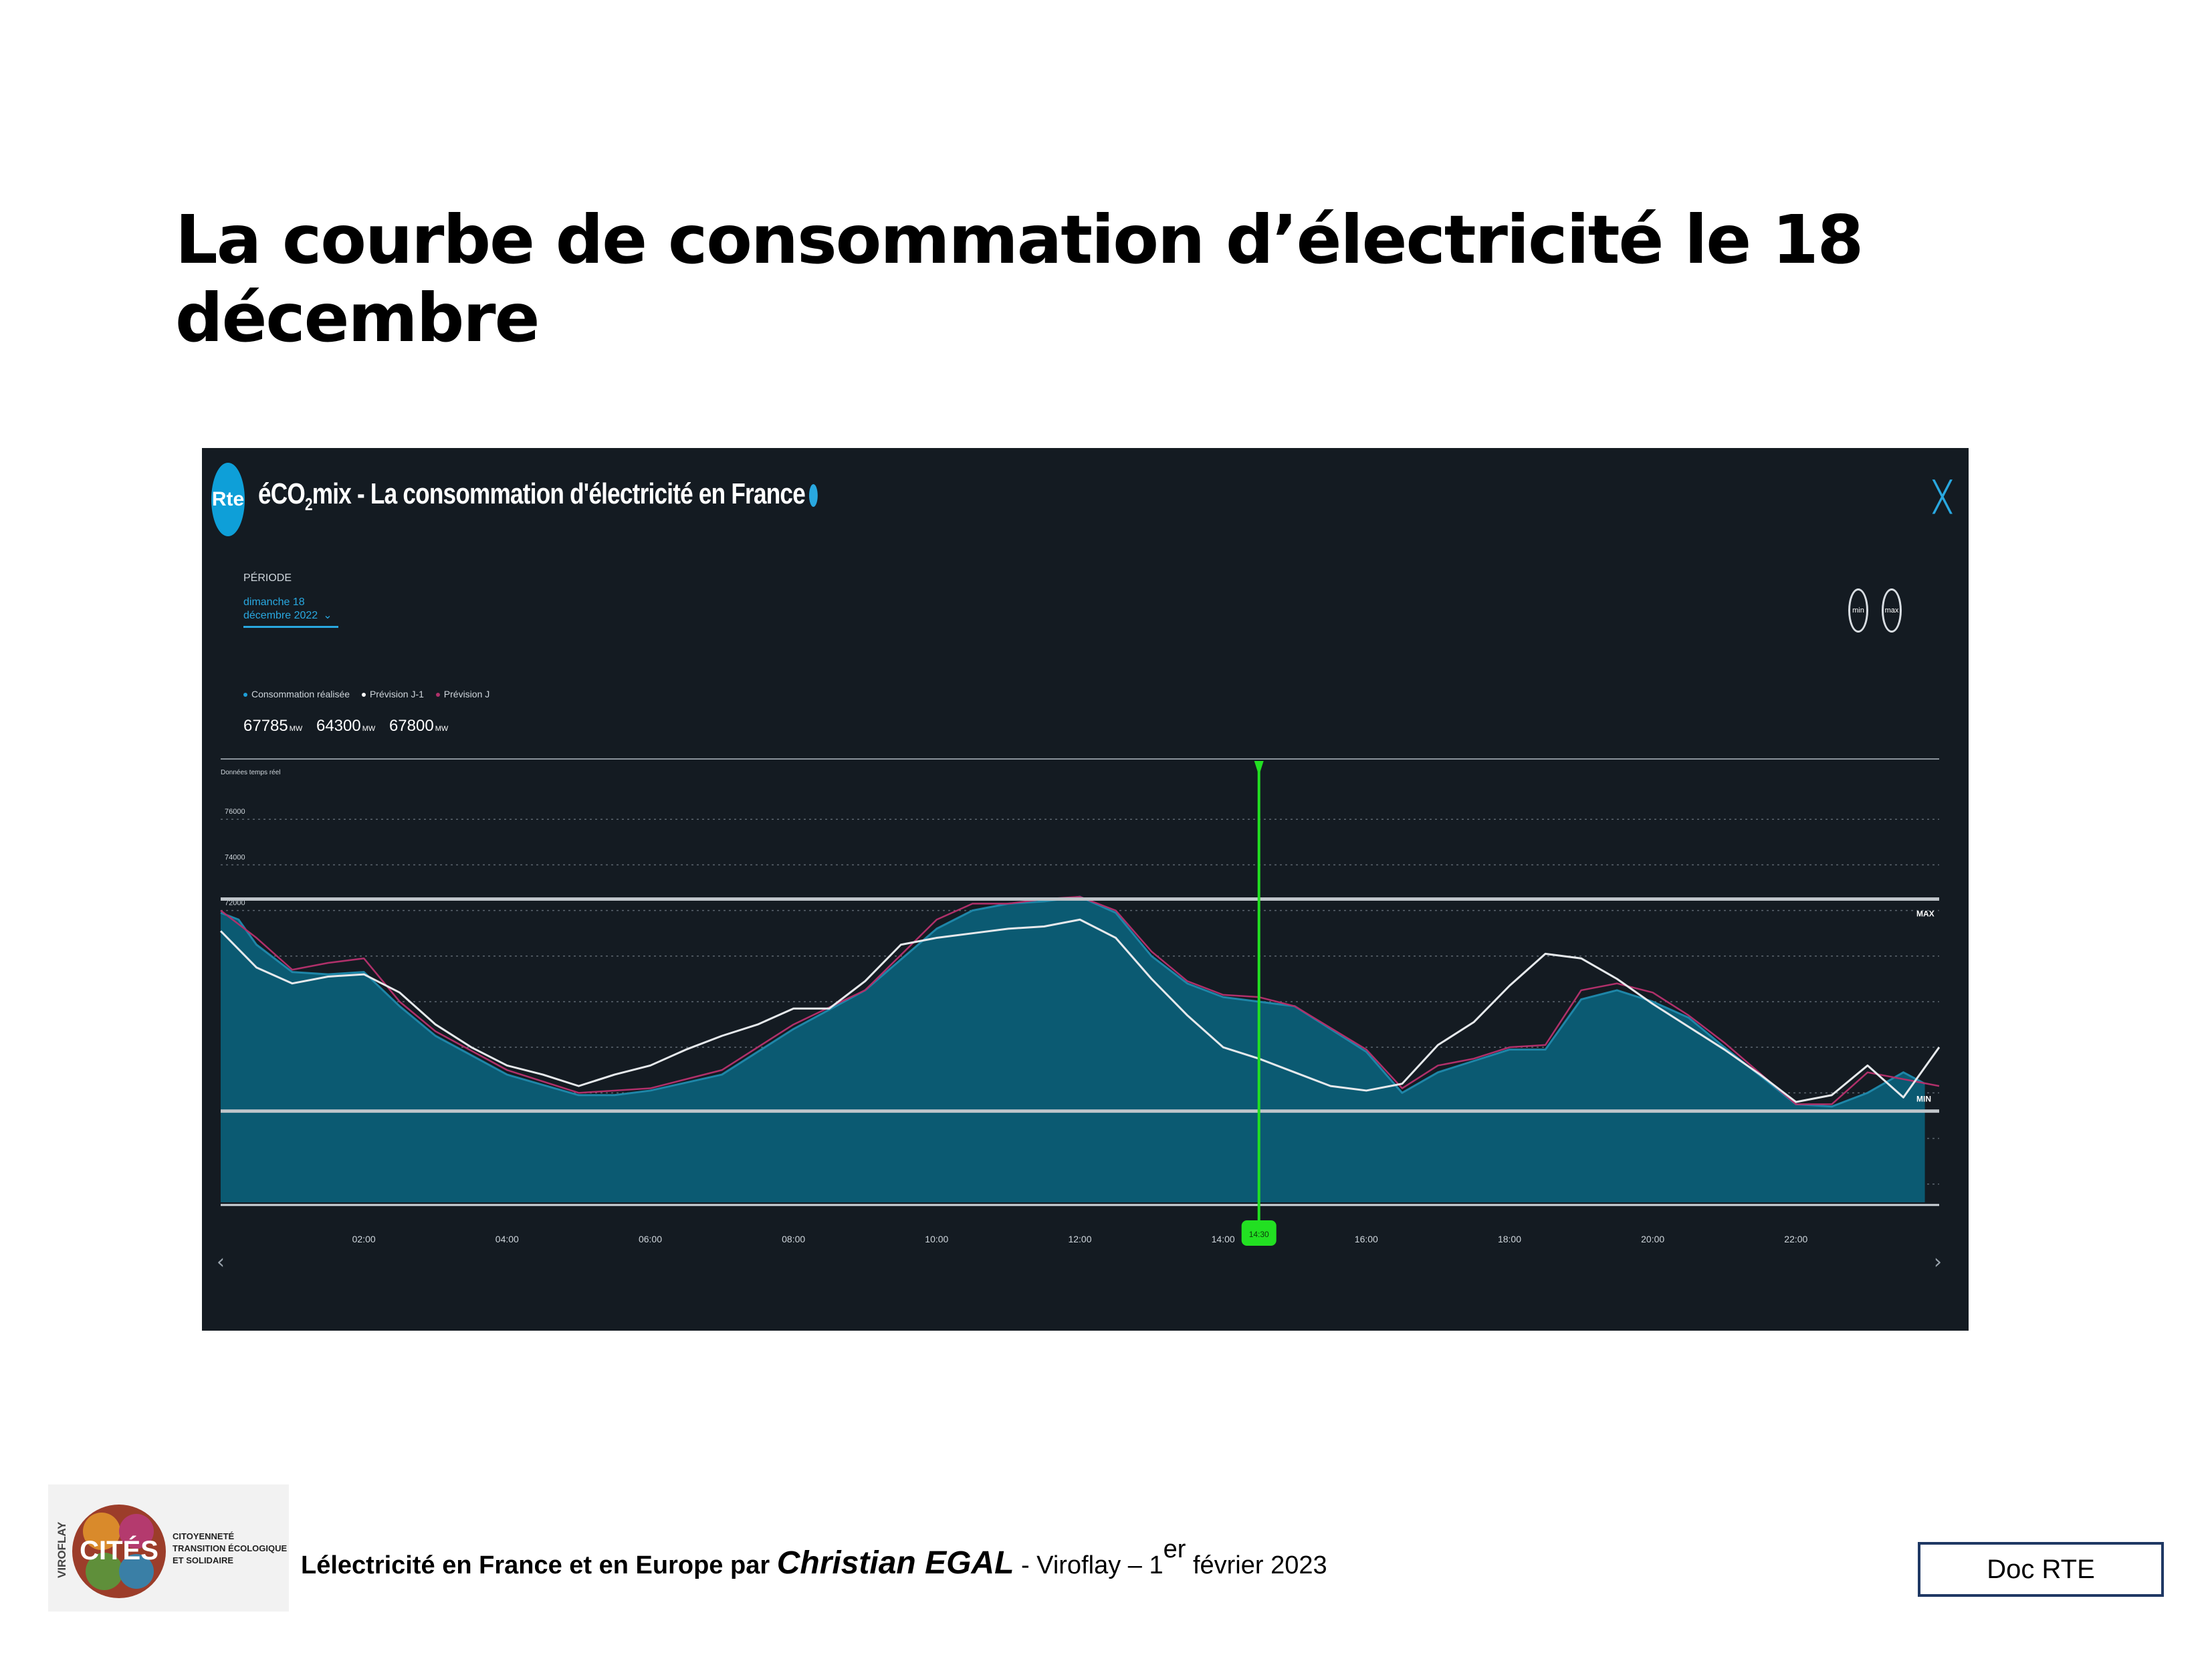 The image size is (2212, 1659). I want to click on series-line-prevision-j, so click(1080, 1000).